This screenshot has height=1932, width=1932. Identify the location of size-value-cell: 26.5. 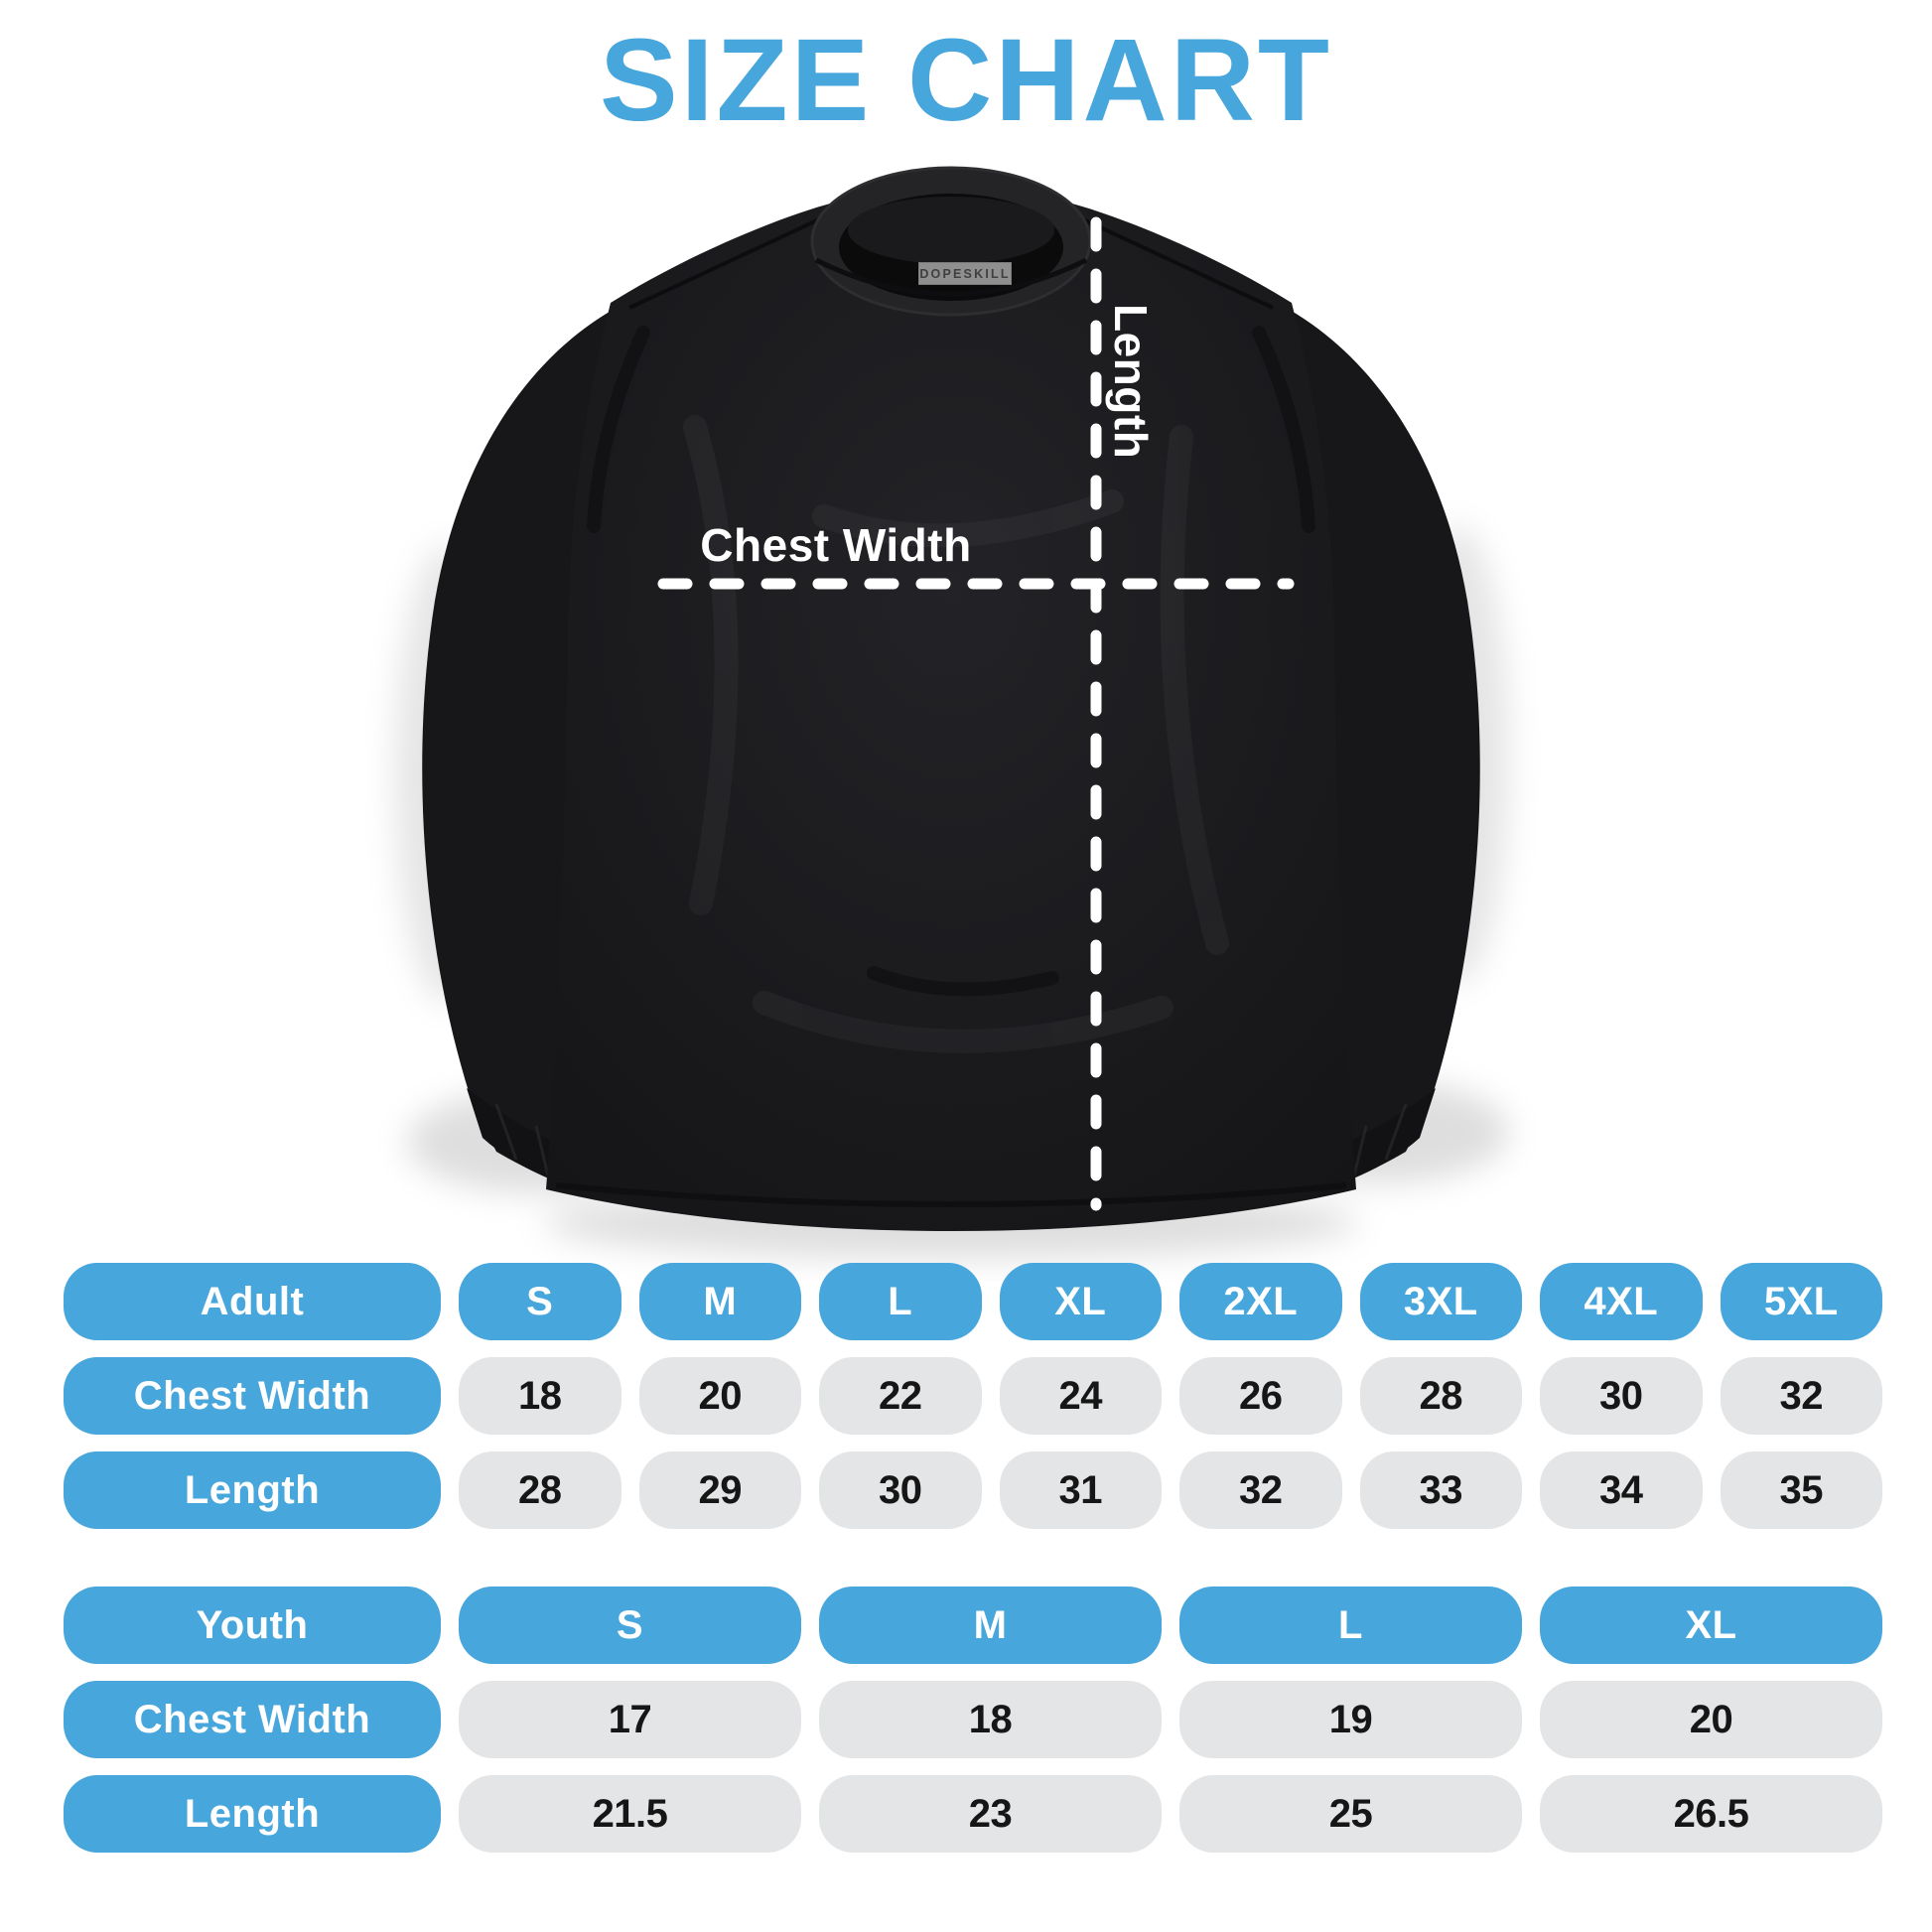
(1711, 1814).